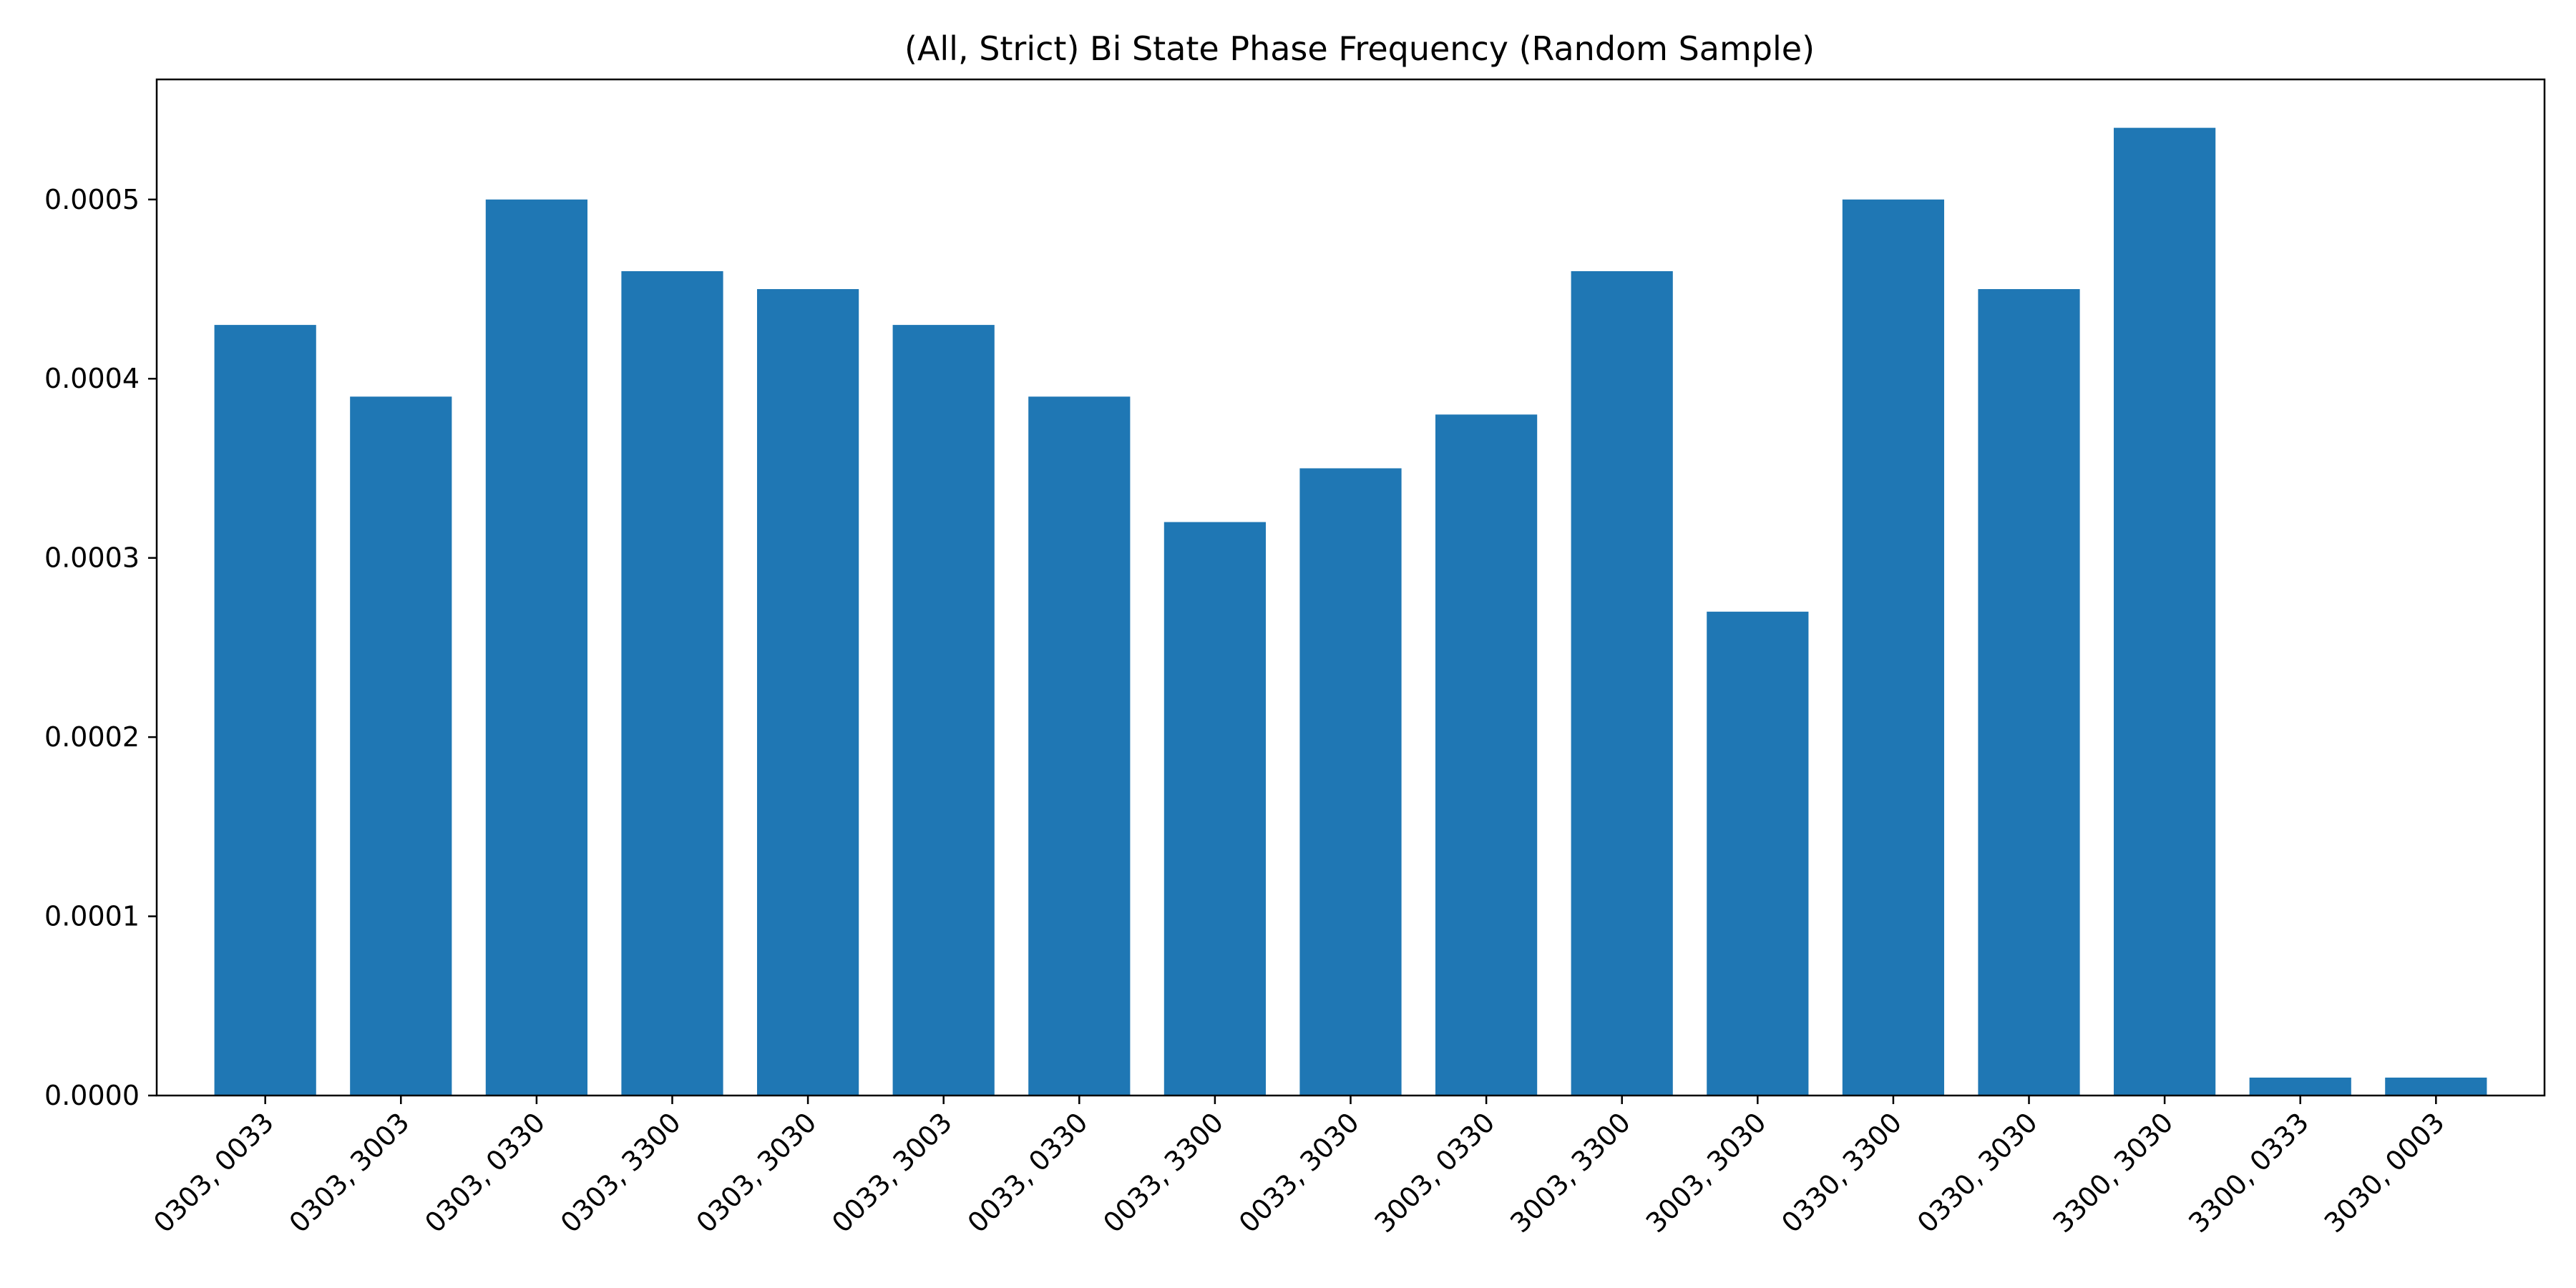 This screenshot has height=1288, width=2576. I want to click on y-tick-label: 0.0002, so click(92, 737).